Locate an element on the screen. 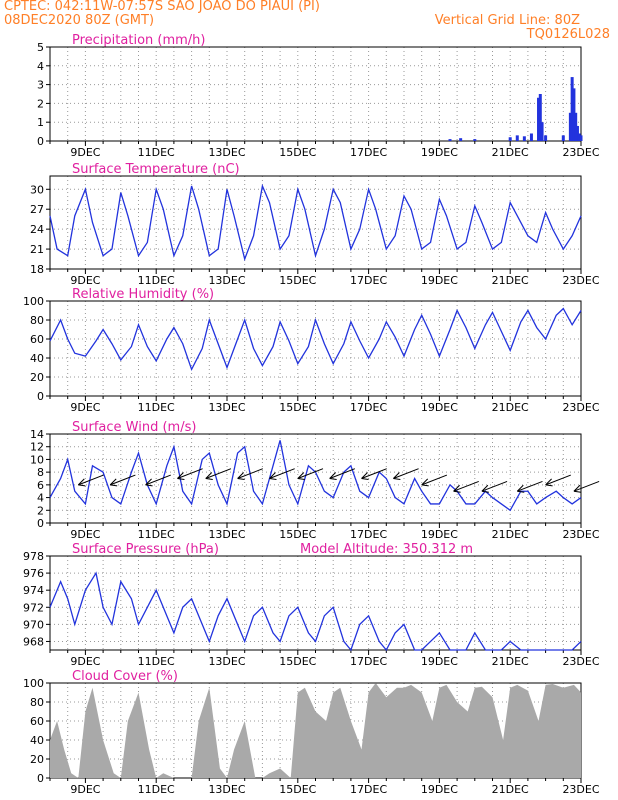 This screenshot has height=800, width=618. y-tick-label: 6 is located at coordinates (40, 485).